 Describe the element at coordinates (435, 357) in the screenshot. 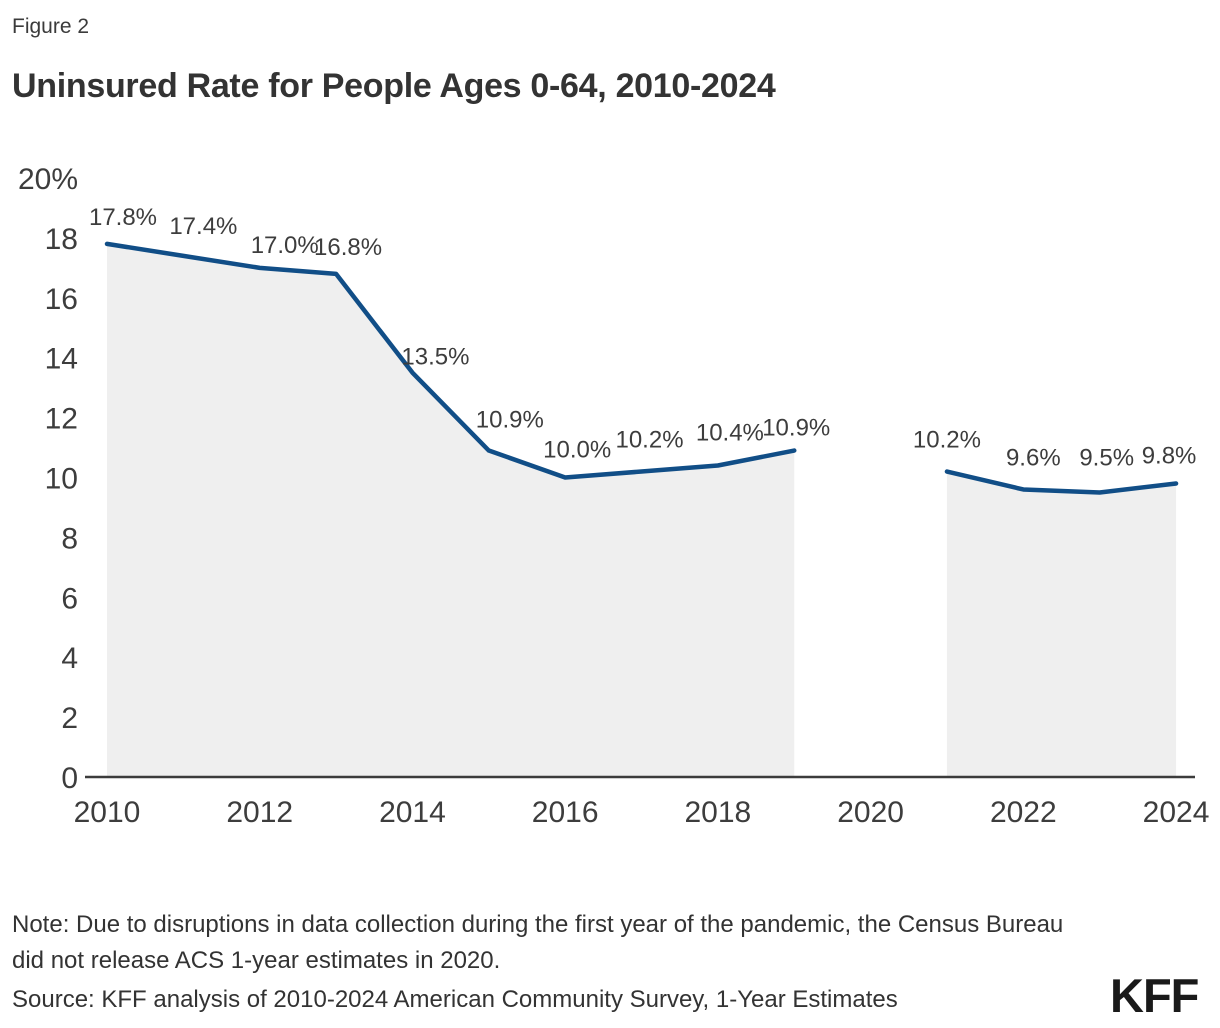

I see `data-point-label: 13.5%` at that location.